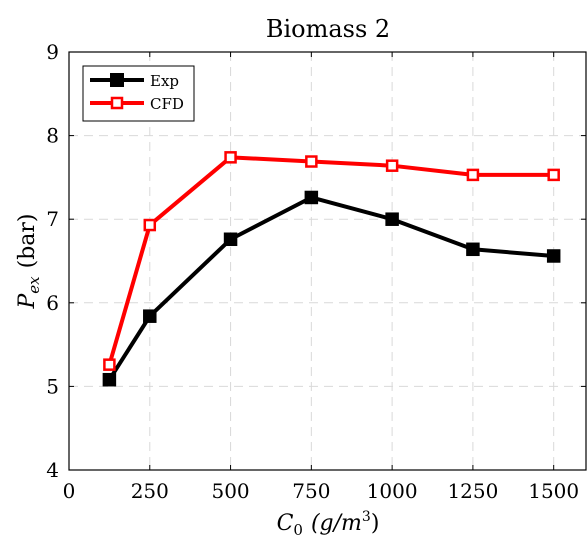  I want to click on x-tick-label: 750, so click(311, 491).